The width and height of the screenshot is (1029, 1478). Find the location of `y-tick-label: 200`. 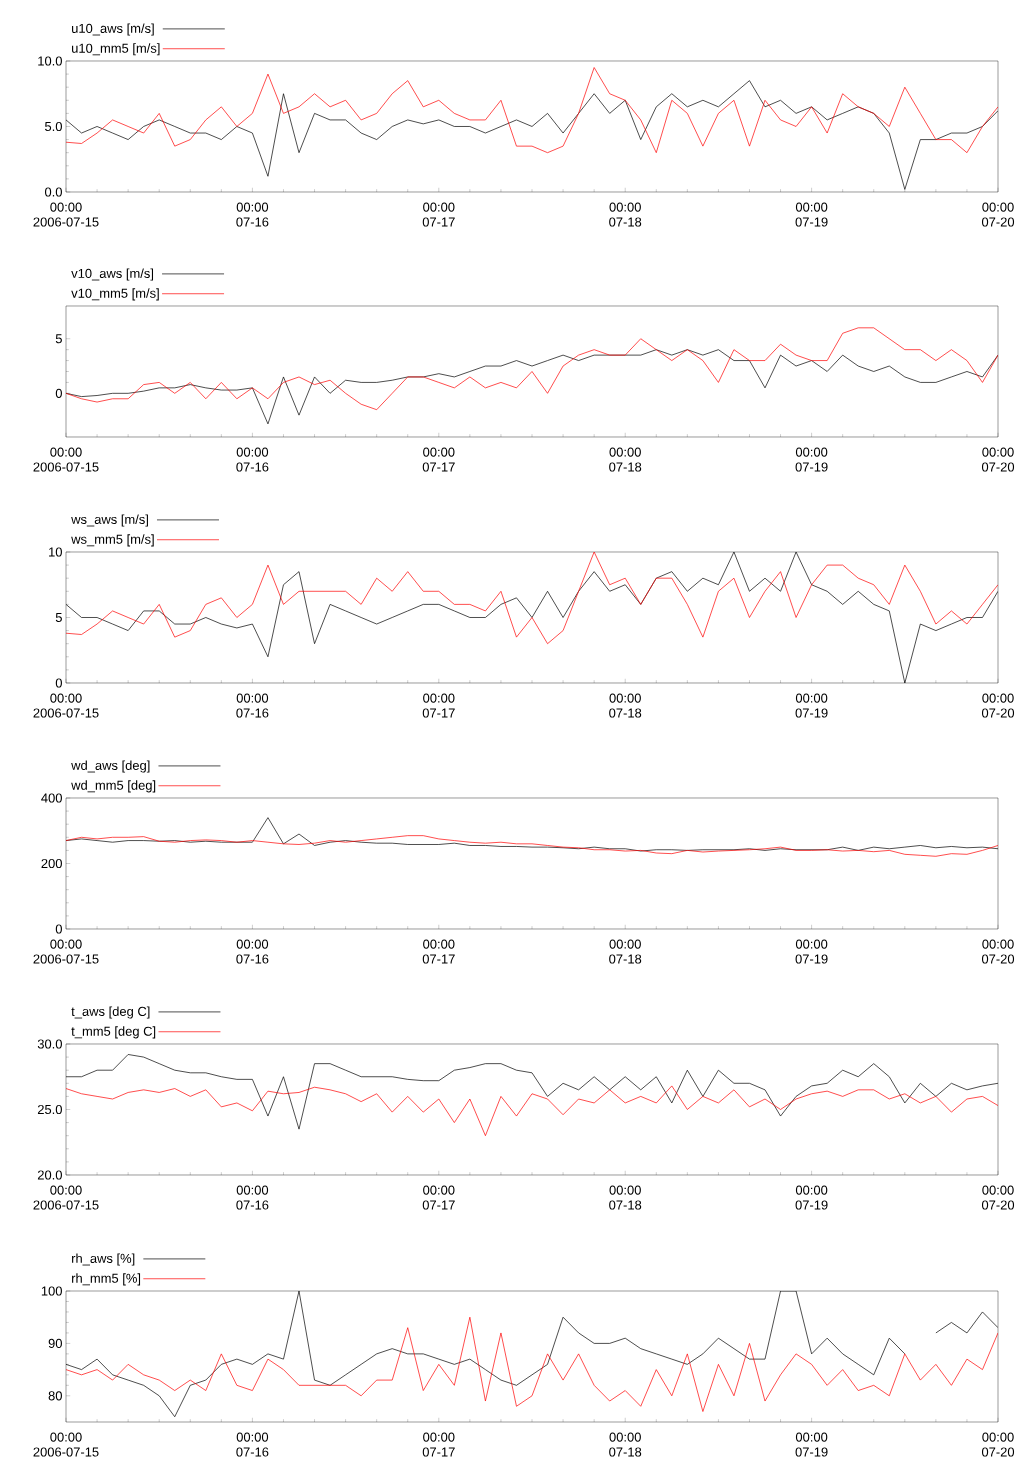

y-tick-label: 200 is located at coordinates (51, 863).